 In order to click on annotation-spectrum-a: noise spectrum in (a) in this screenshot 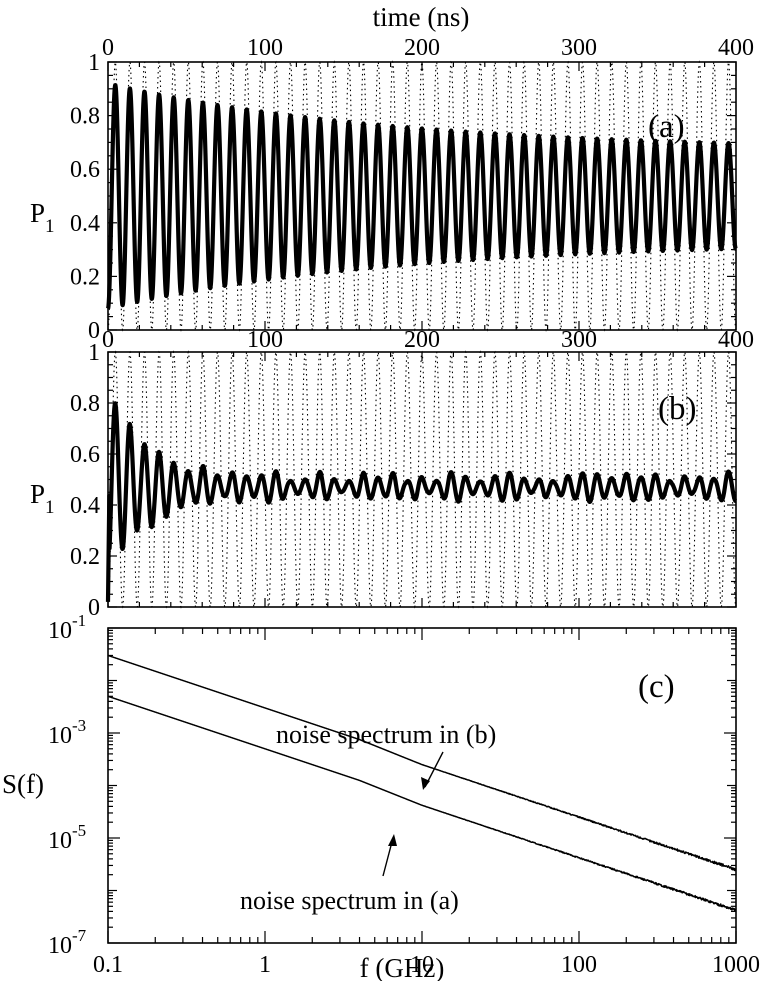, I will do `click(349, 900)`.